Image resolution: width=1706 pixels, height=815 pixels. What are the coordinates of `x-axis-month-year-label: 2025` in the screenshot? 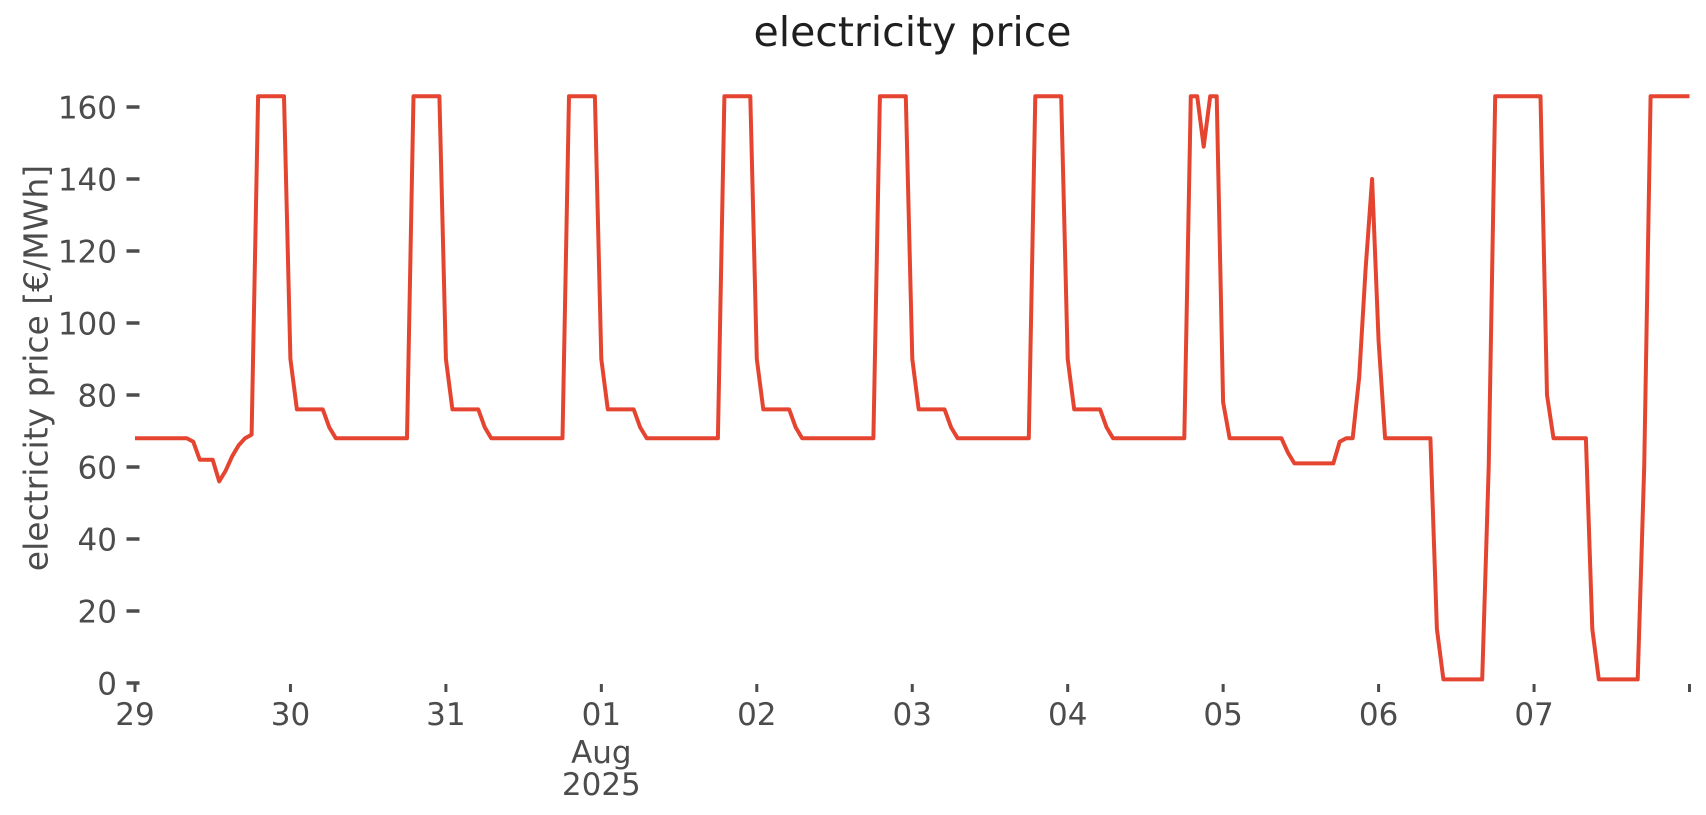 It's located at (601, 785).